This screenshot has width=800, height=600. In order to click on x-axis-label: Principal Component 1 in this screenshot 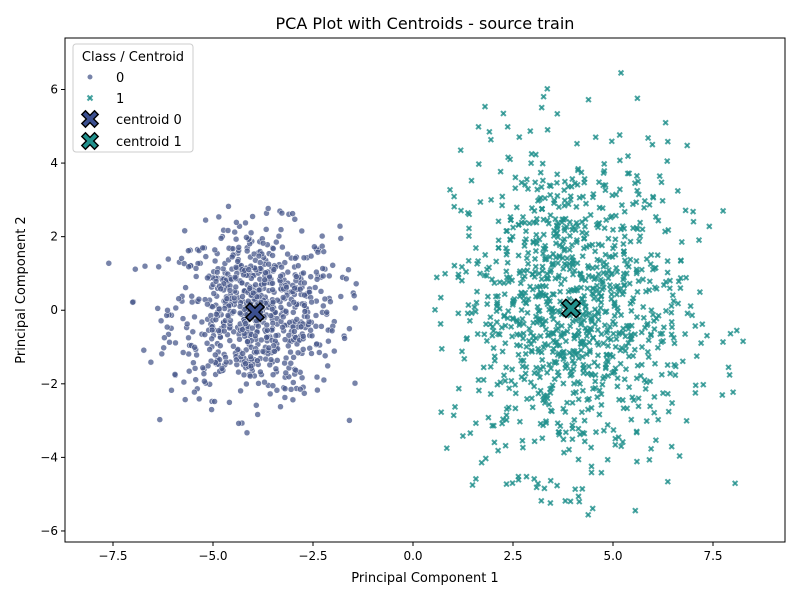, I will do `click(424, 578)`.